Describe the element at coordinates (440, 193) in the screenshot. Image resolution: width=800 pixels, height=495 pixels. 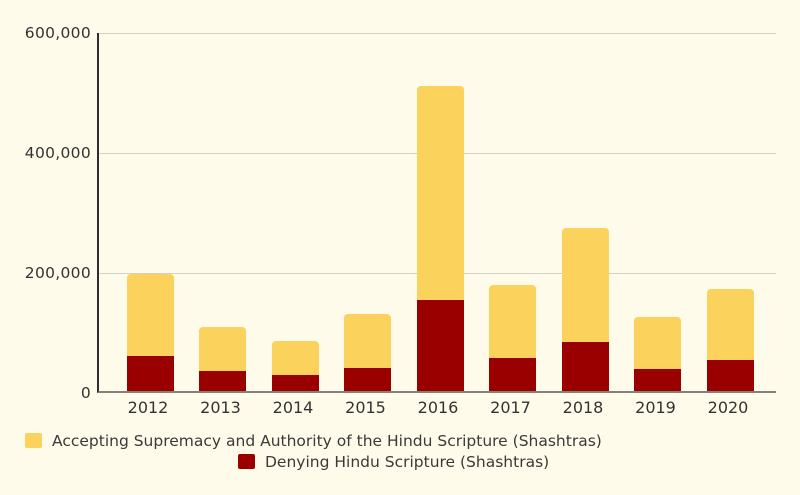
I see `bar-segment-accepting-2016` at that location.